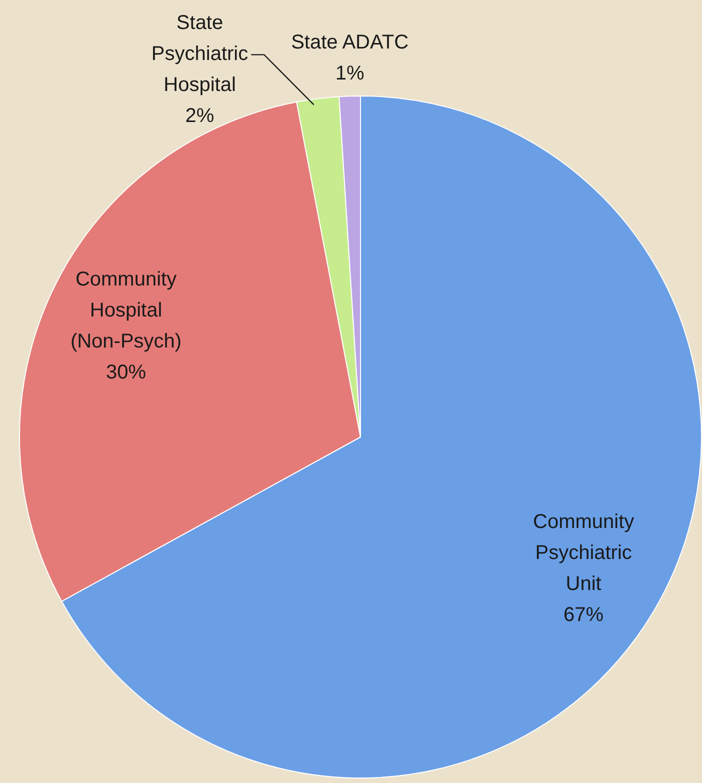 The image size is (702, 783). Describe the element at coordinates (350, 43) in the screenshot. I see `slice-label: State ADATC` at that location.